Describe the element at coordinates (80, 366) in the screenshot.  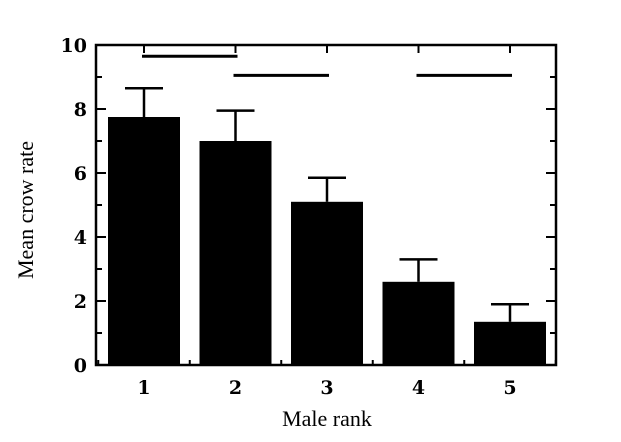
I see `y-tick-label: 0` at that location.